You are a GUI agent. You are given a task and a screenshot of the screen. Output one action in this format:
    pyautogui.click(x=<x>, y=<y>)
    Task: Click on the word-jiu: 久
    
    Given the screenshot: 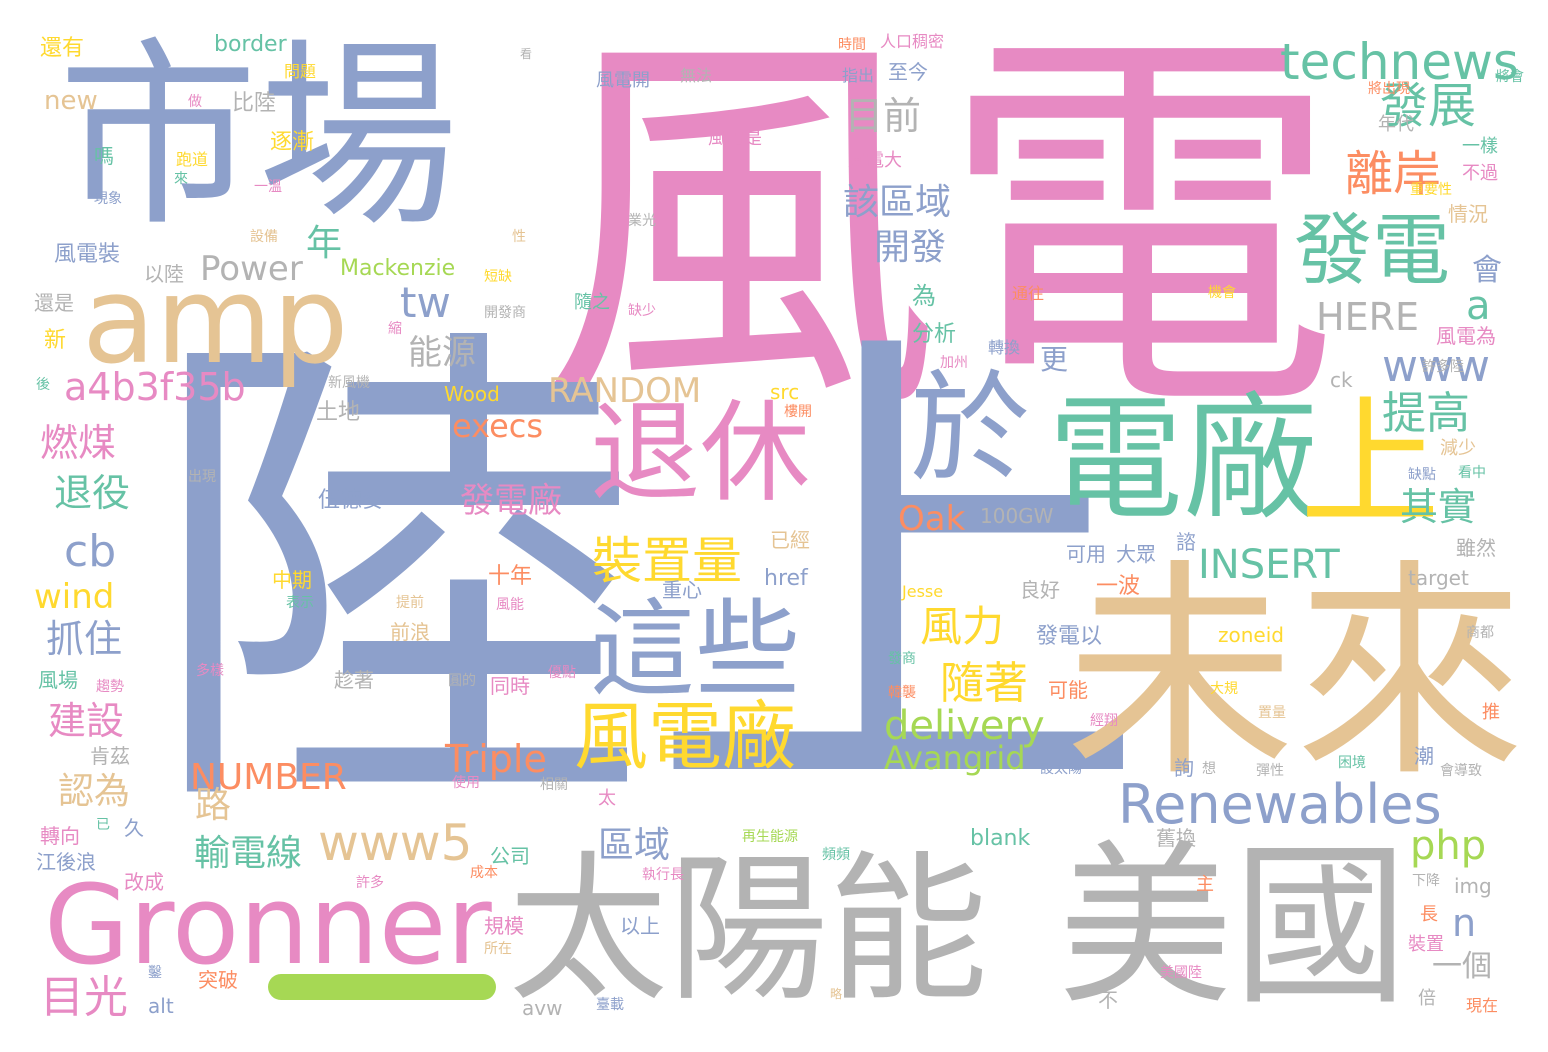 What is the action you would take?
    pyautogui.click(x=134, y=828)
    